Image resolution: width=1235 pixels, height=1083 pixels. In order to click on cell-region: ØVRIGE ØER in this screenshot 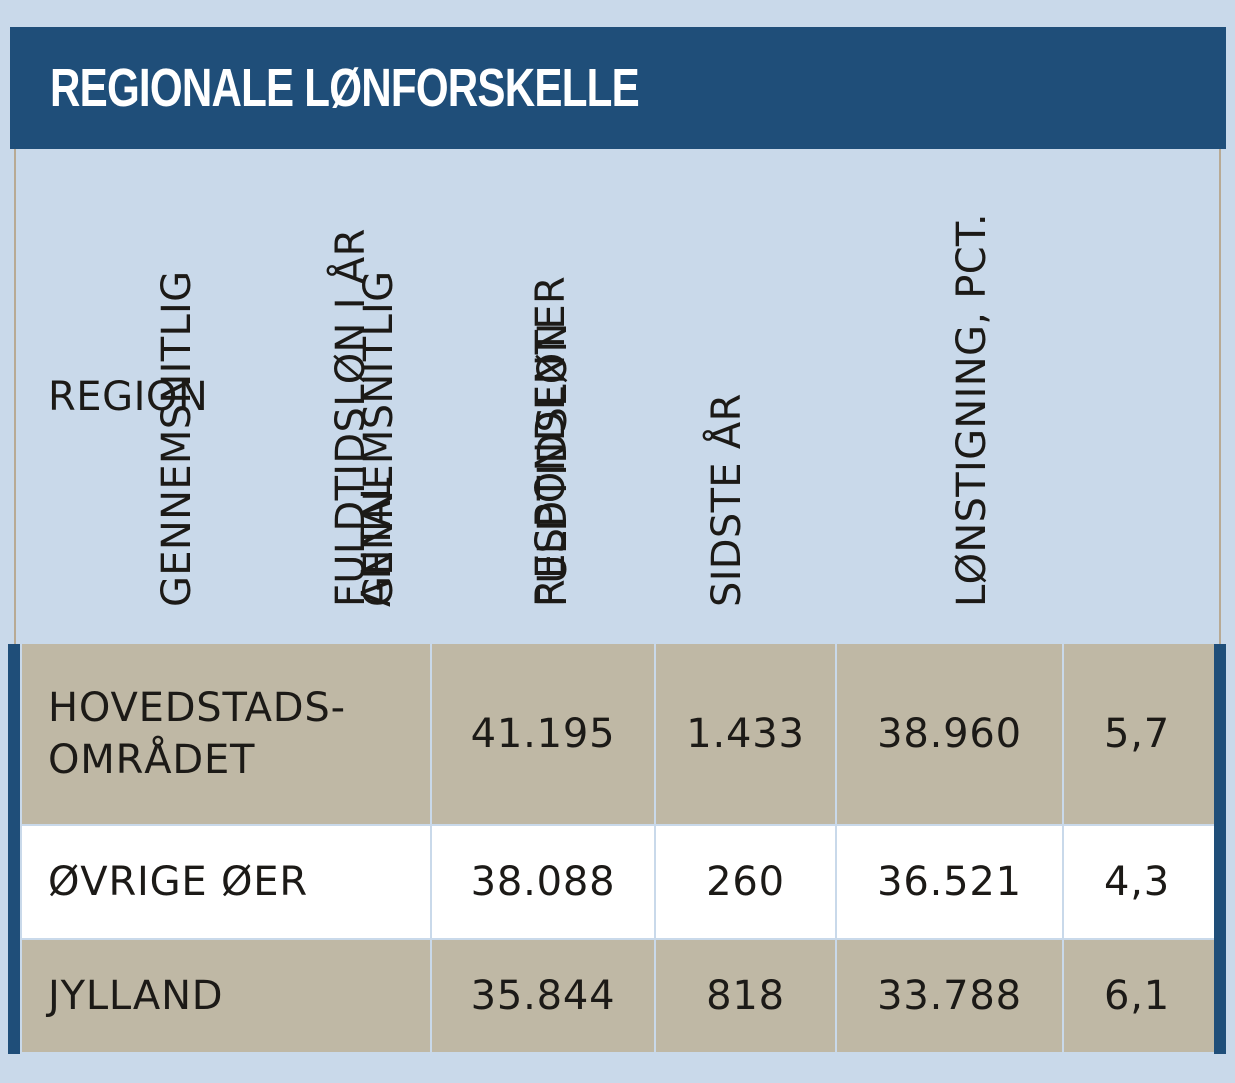, I will do `click(227, 882)`.